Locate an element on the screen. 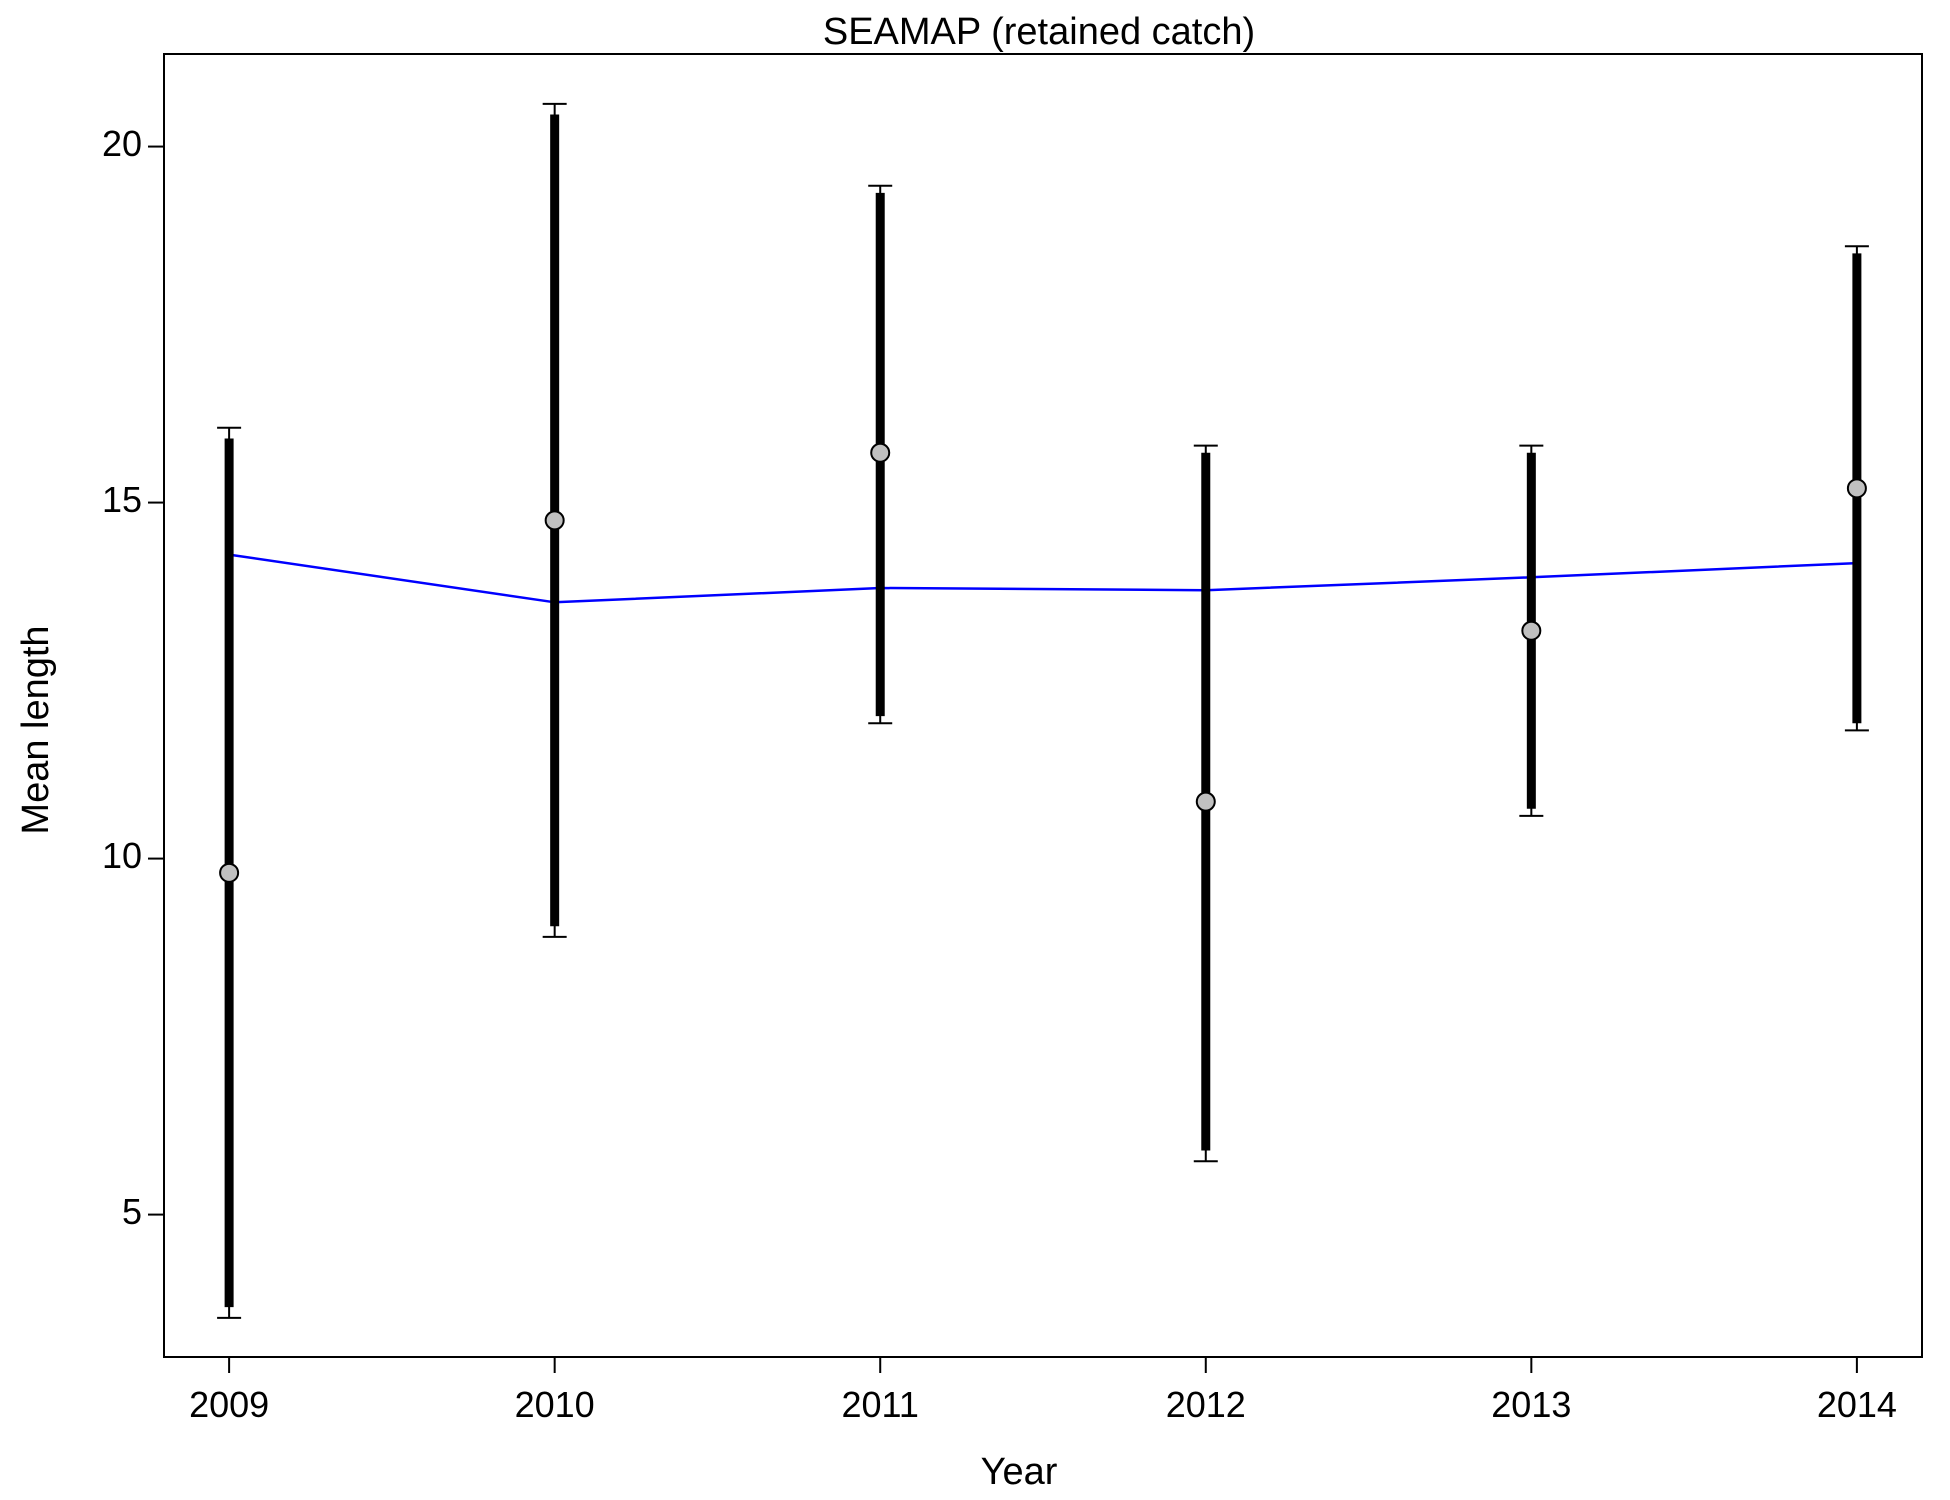 This screenshot has width=1950, height=1500. fitted-line is located at coordinates (1042, 578).